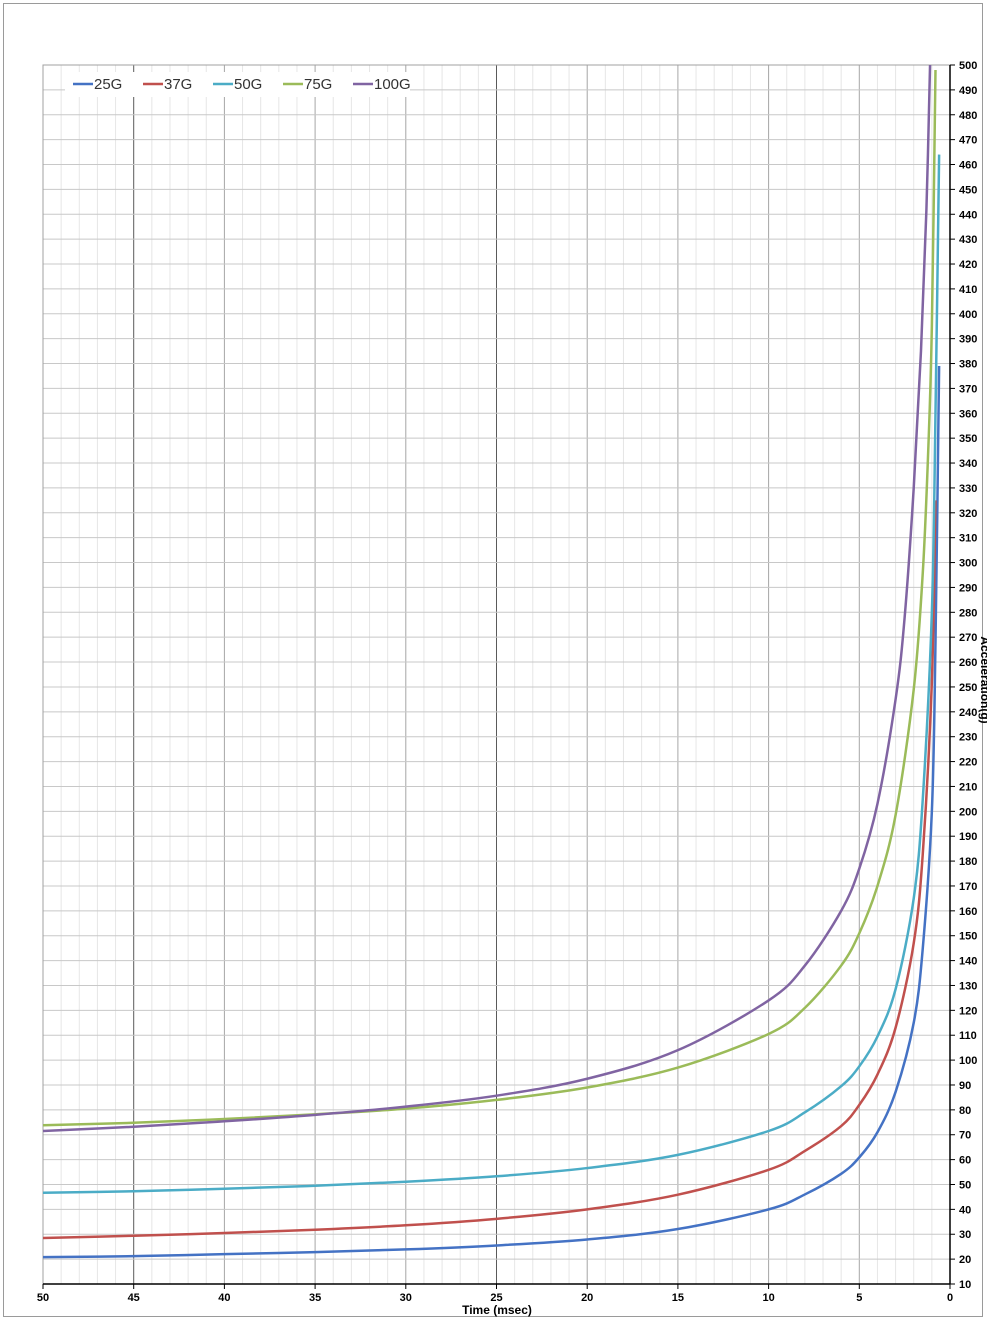 The height and width of the screenshot is (1320, 987). What do you see at coordinates (859, 1298) in the screenshot?
I see `x-tick-label: 5` at bounding box center [859, 1298].